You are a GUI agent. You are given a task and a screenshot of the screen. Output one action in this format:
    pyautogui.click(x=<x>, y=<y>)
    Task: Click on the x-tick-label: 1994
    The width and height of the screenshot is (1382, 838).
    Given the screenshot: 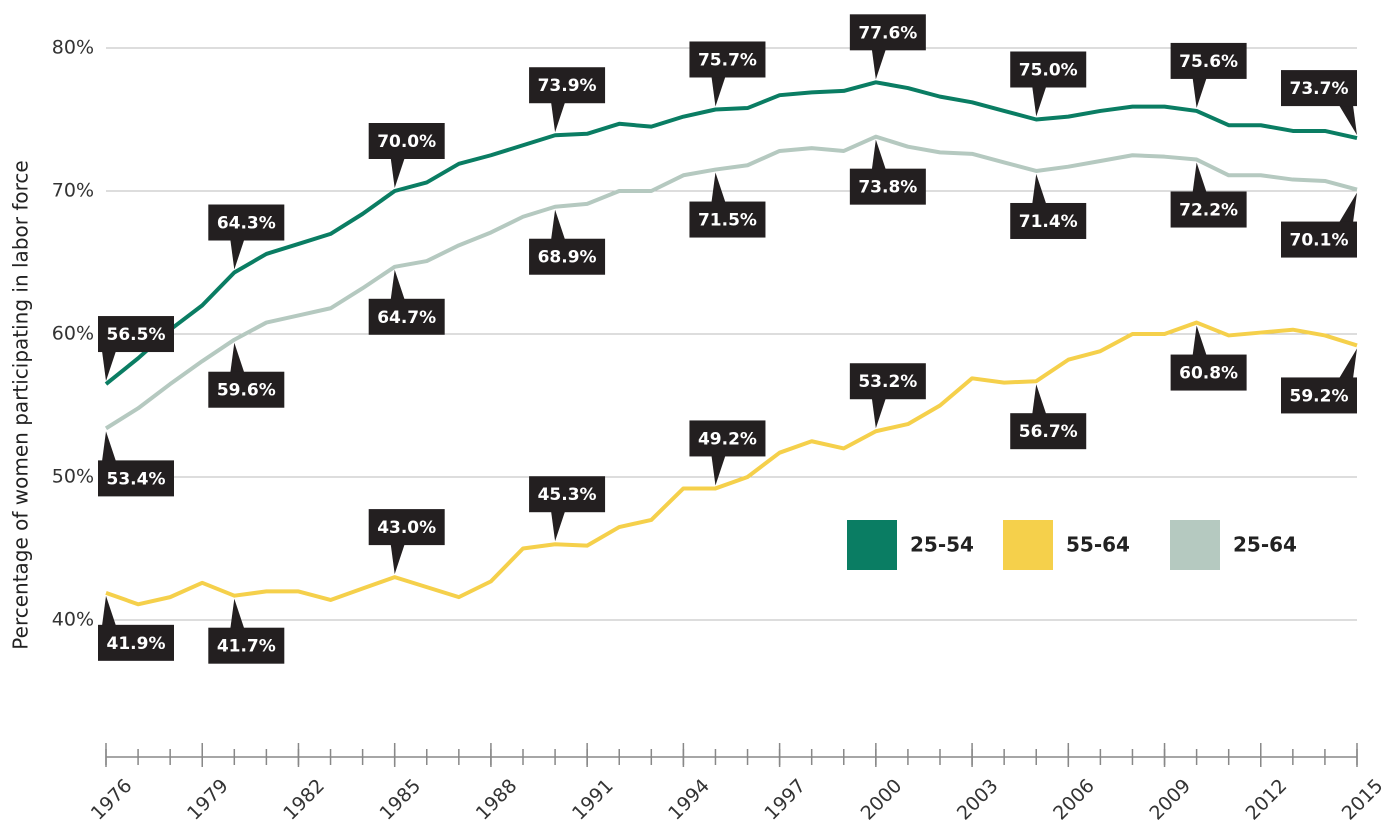 What is the action you would take?
    pyautogui.click(x=689, y=800)
    